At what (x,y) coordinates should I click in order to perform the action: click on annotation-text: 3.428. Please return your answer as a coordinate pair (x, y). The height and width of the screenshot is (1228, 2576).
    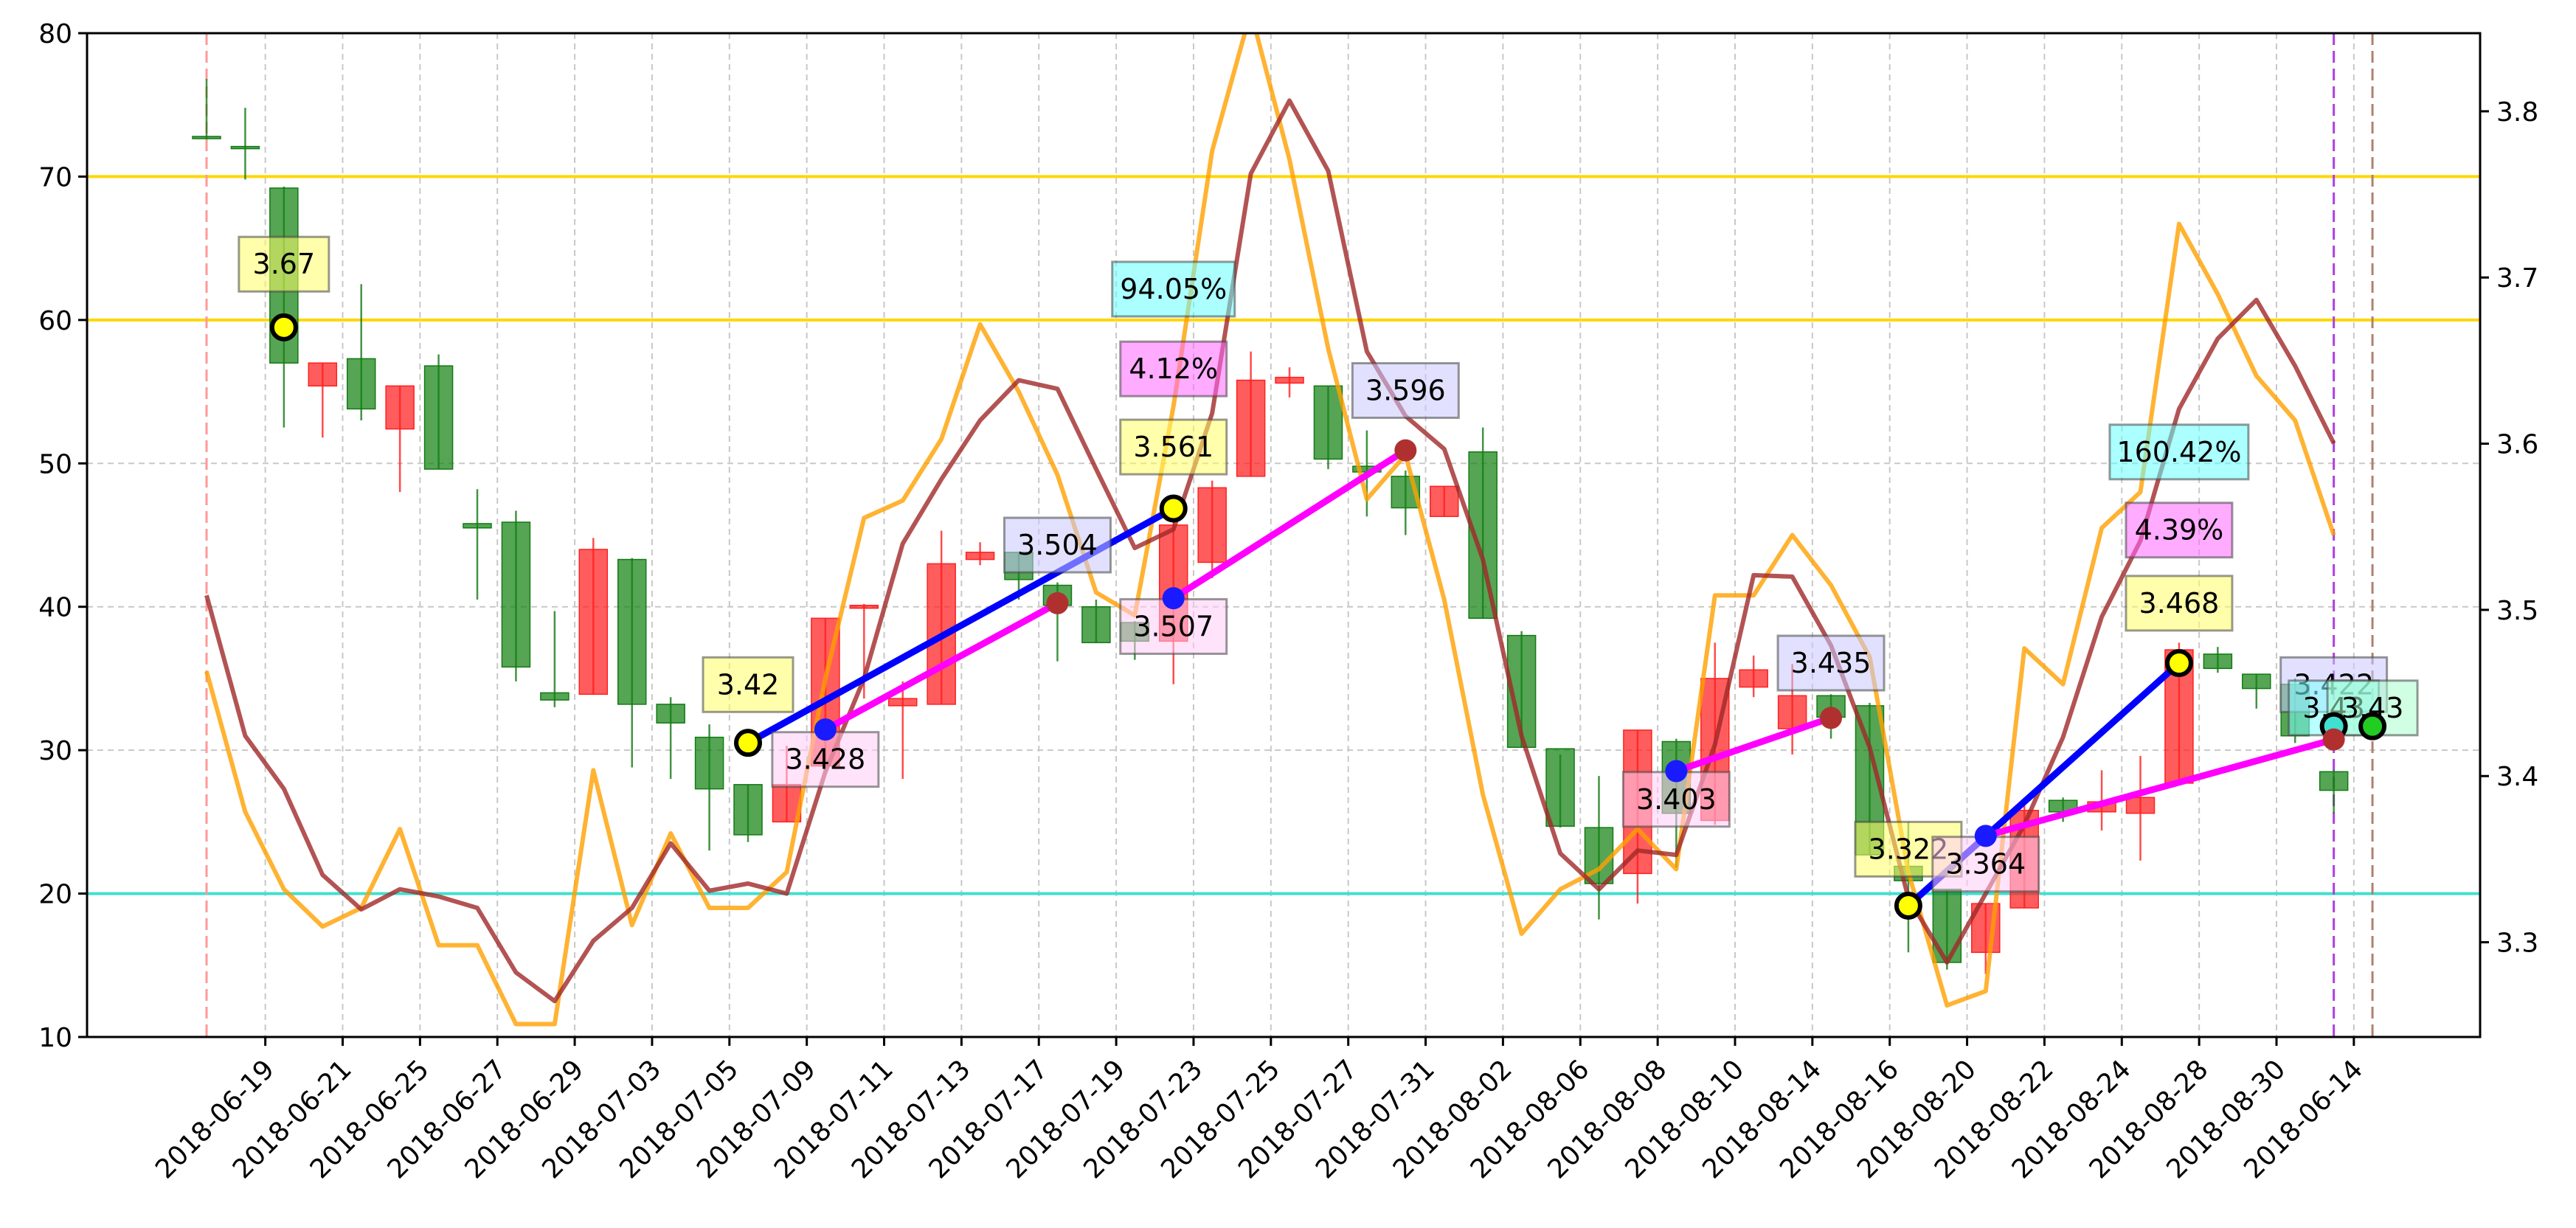
    Looking at the image, I should click on (825, 760).